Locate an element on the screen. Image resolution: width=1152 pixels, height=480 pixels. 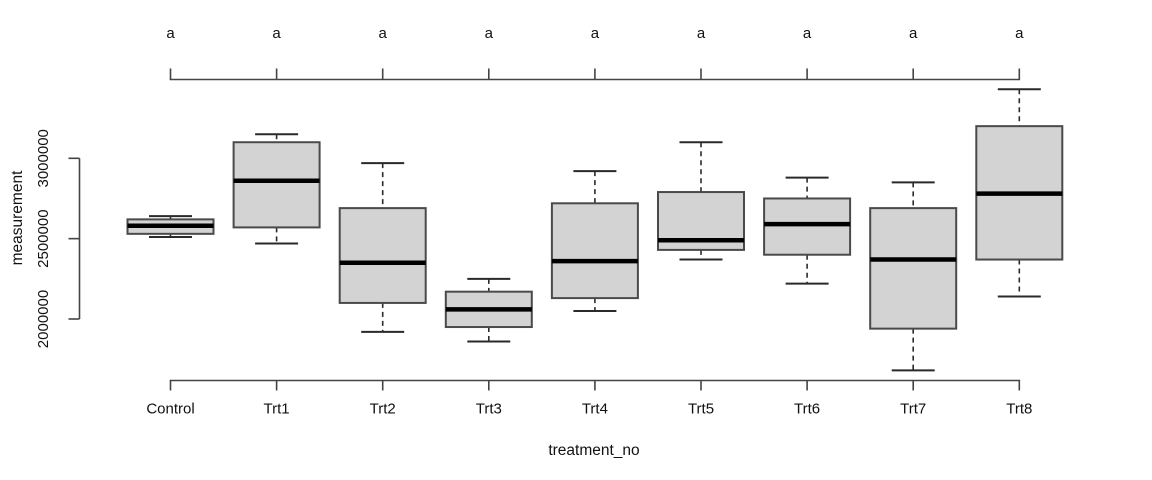
x-tick-label: Trt6 is located at coordinates (807, 409).